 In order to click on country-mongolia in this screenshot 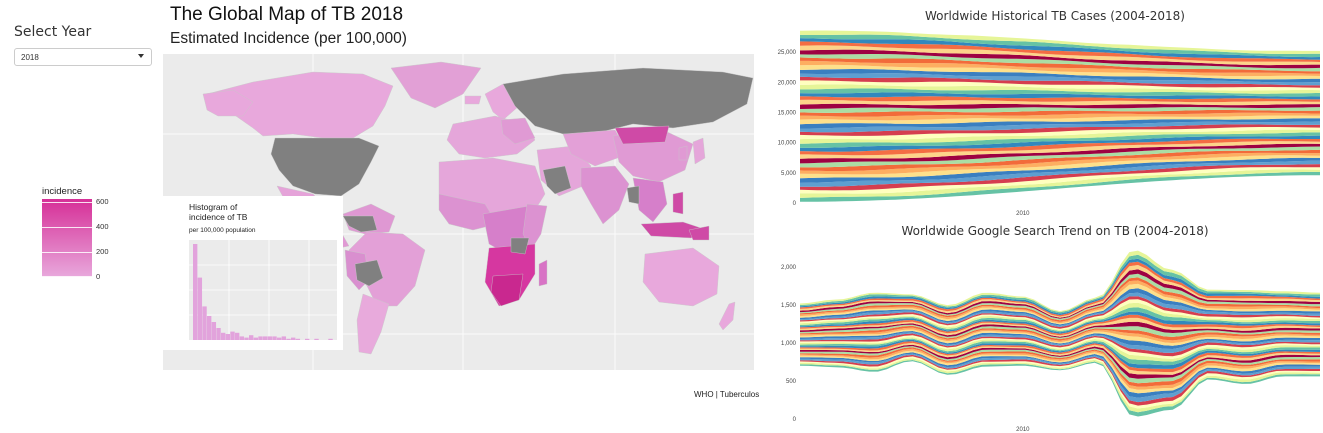, I will do `click(642, 135)`.